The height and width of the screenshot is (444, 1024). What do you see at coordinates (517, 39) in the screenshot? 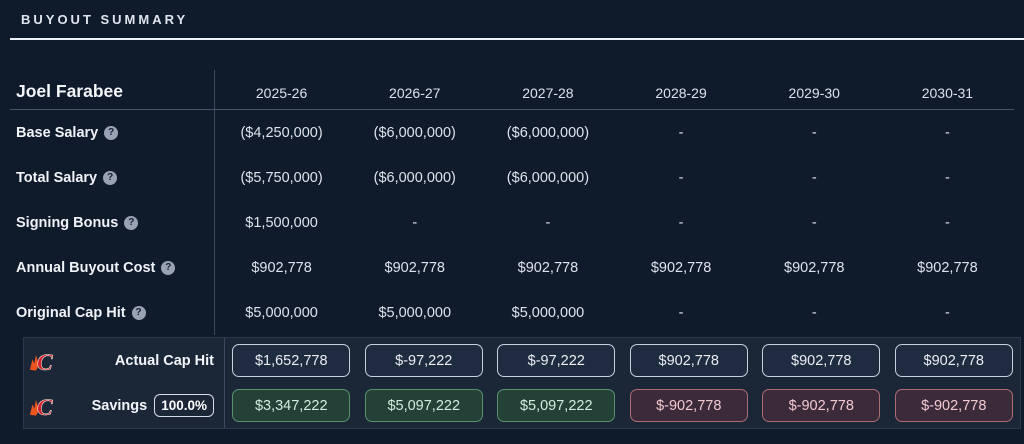
I see `header-divider` at bounding box center [517, 39].